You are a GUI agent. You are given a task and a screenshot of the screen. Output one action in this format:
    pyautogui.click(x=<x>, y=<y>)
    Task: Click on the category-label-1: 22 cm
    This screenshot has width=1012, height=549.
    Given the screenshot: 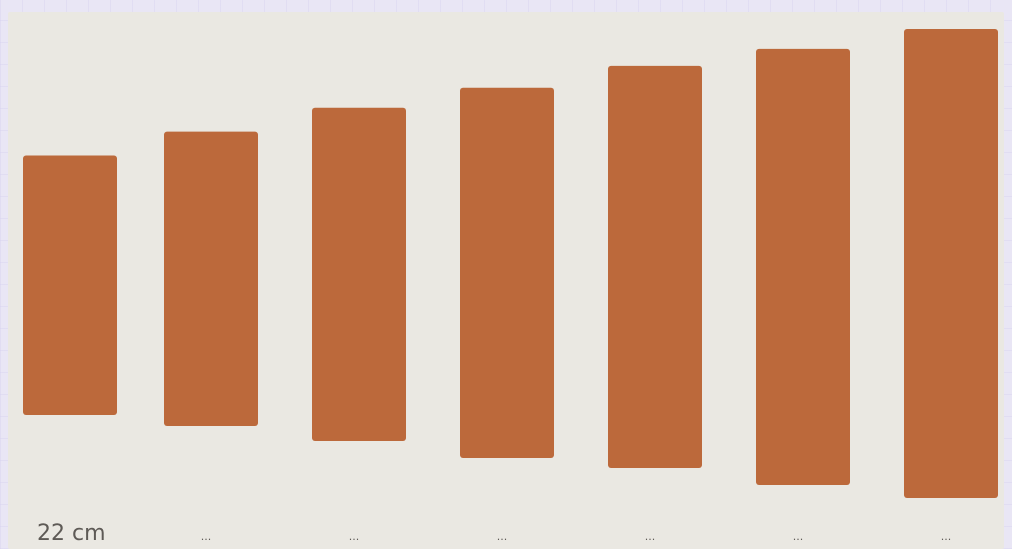 What is the action you would take?
    pyautogui.click(x=71, y=533)
    